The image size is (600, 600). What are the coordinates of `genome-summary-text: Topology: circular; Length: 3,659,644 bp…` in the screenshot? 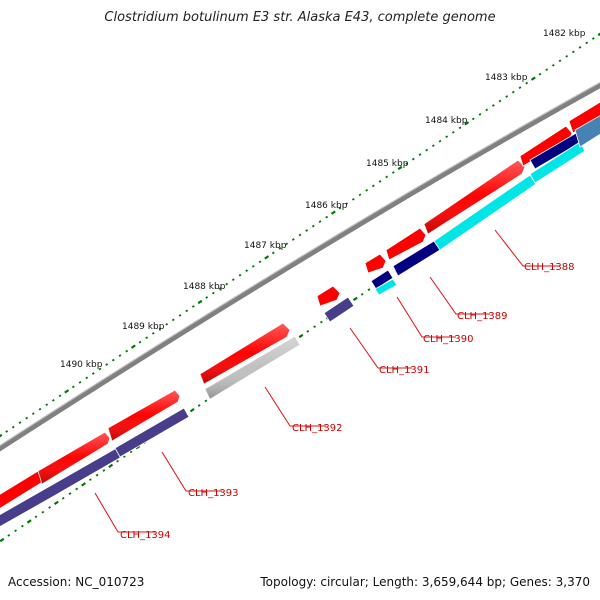 It's located at (425, 582).